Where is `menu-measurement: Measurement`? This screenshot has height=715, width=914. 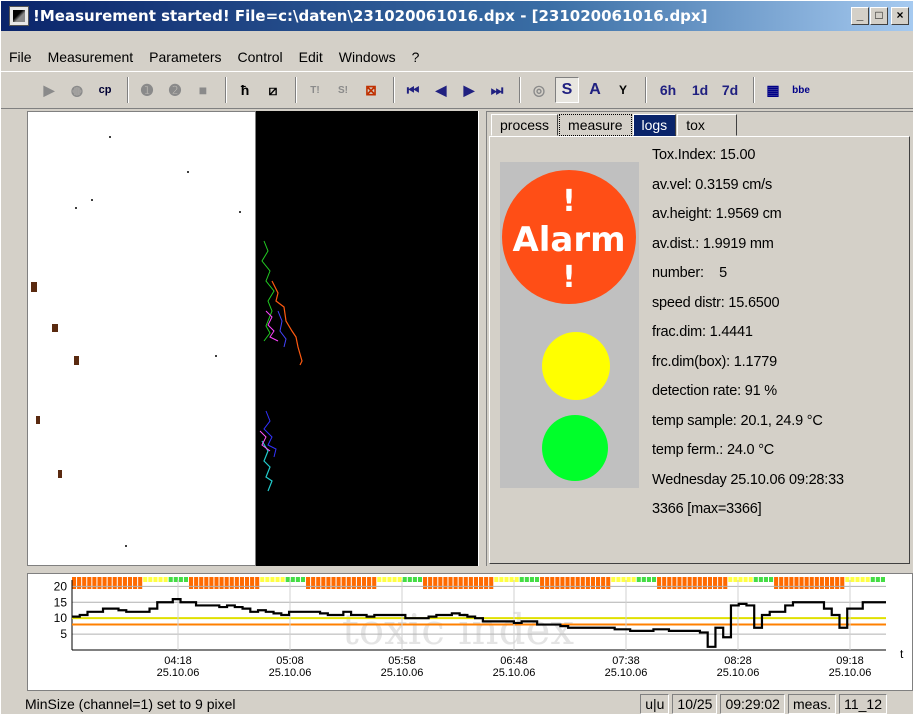
menu-measurement: Measurement is located at coordinates (90, 57).